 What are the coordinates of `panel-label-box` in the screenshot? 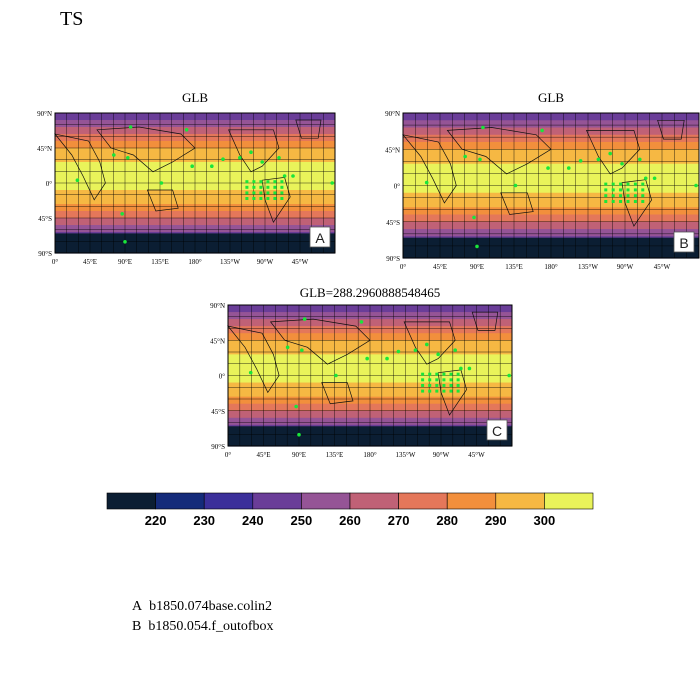 It's located at (497, 430).